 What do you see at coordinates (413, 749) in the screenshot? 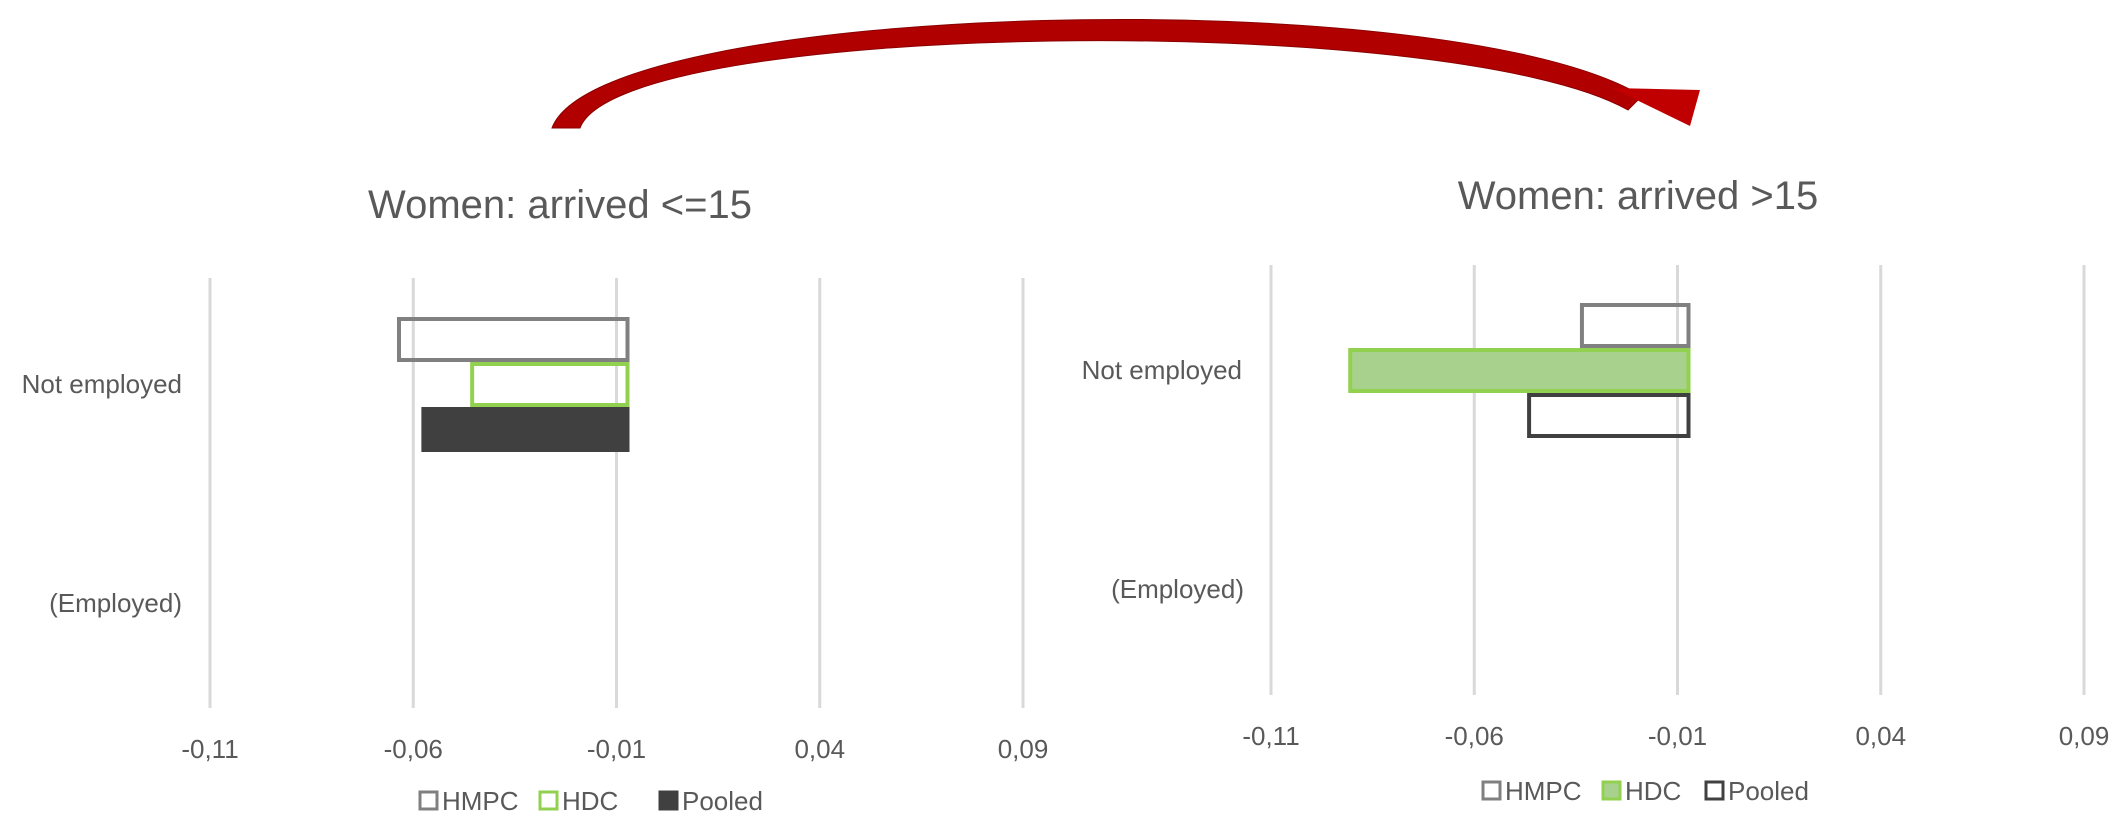
I see `chart-left-x-tick-label: -0,06` at bounding box center [413, 749].